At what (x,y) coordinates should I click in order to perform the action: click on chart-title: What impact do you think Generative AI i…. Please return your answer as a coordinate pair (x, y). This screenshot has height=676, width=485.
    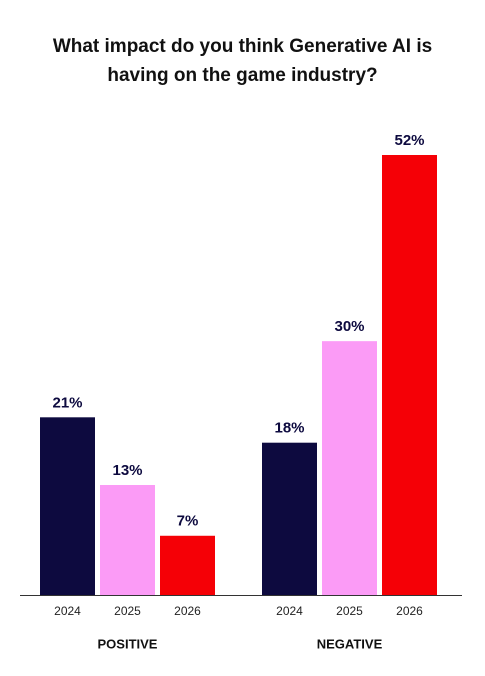
    Looking at the image, I should click on (242, 61).